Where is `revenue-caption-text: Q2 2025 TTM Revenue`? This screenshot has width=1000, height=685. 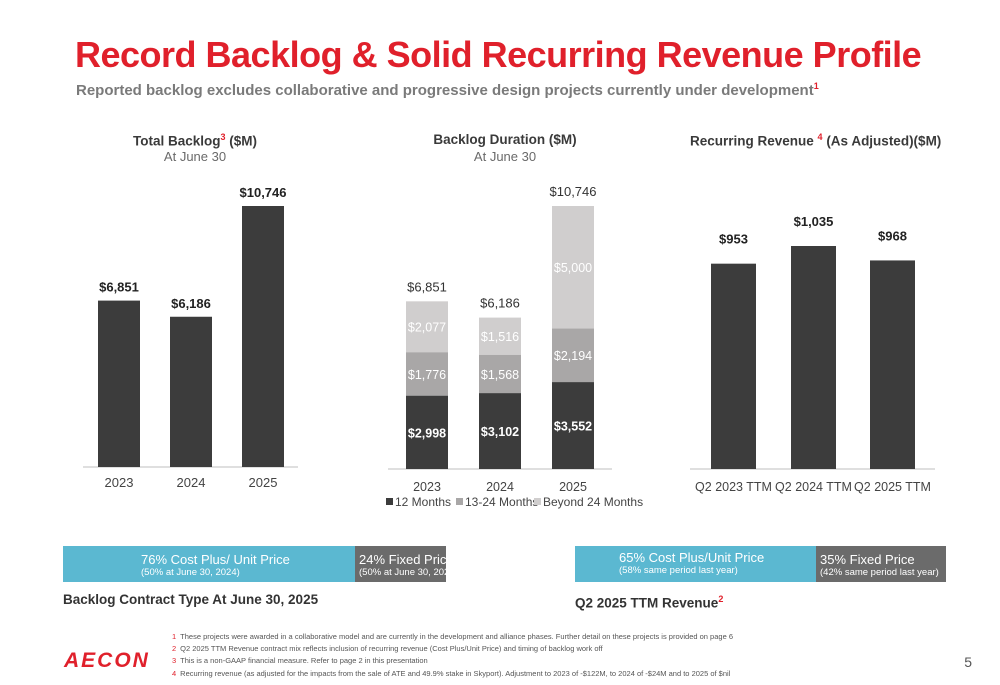 revenue-caption-text: Q2 2025 TTM Revenue is located at coordinates (647, 603).